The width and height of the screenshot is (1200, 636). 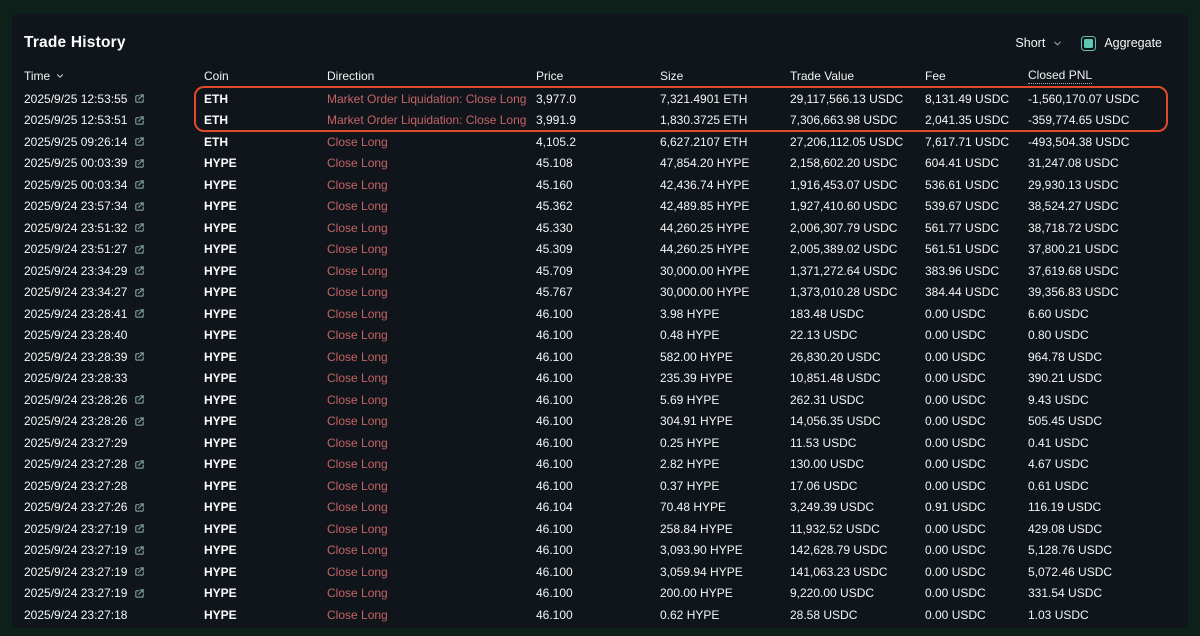 What do you see at coordinates (114, 271) in the screenshot?
I see `cell-time: 2025/9/24 23:34:29` at bounding box center [114, 271].